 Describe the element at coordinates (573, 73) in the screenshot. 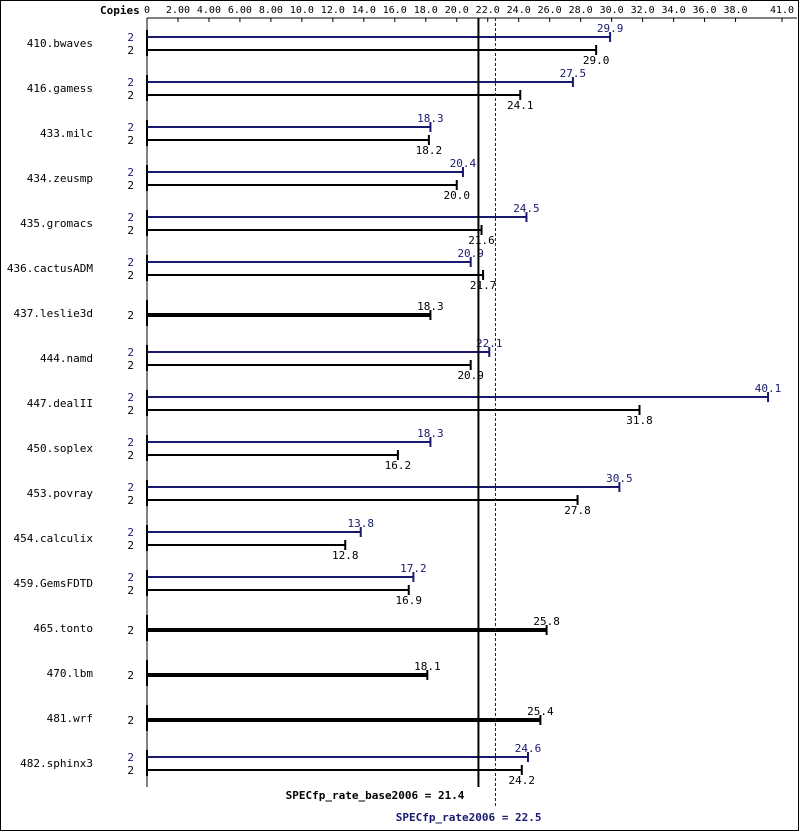

I see `peak-value-label: 27.5` at that location.